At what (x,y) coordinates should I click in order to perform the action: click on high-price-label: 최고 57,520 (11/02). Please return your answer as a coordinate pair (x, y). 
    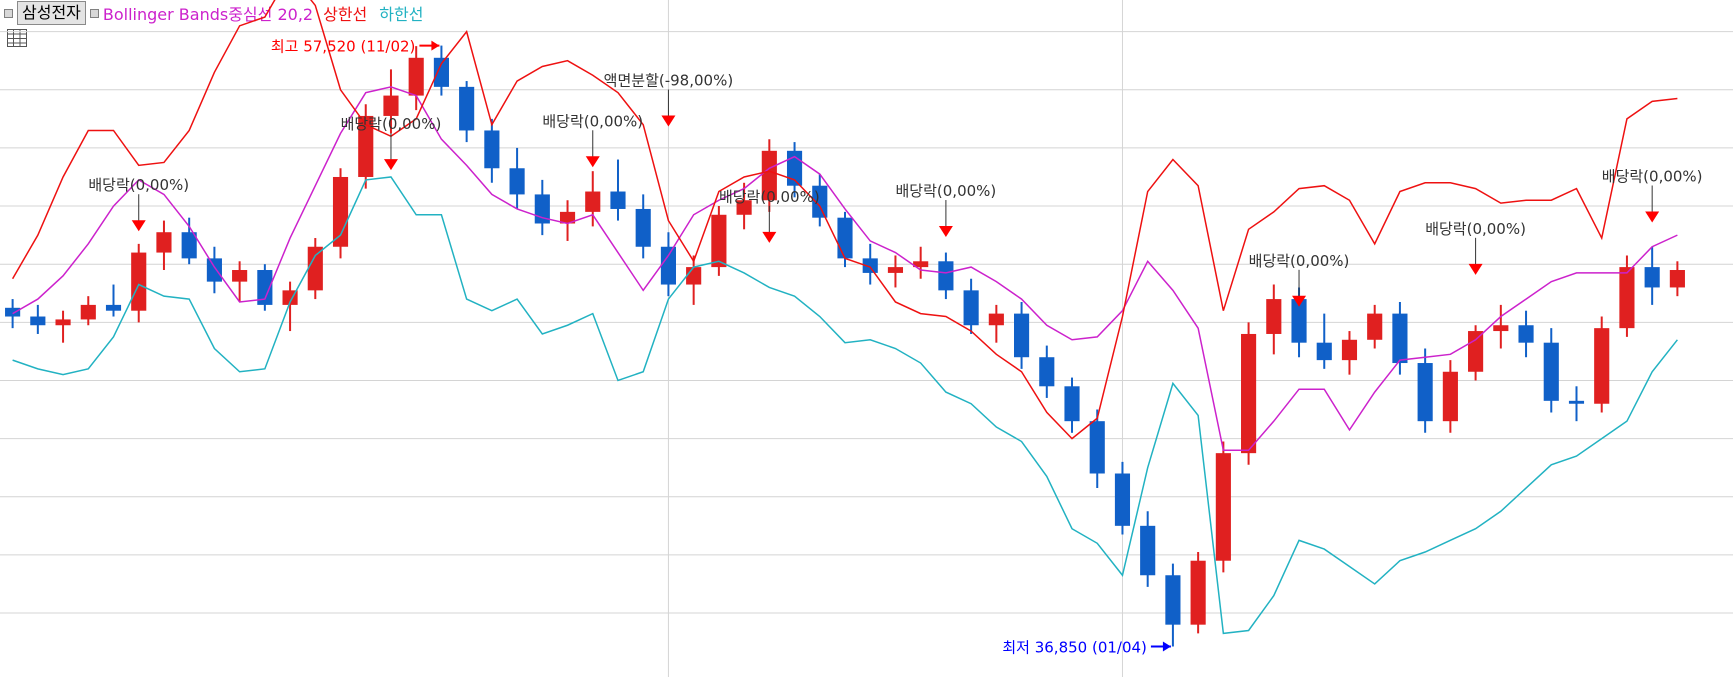
    Looking at the image, I should click on (343, 47).